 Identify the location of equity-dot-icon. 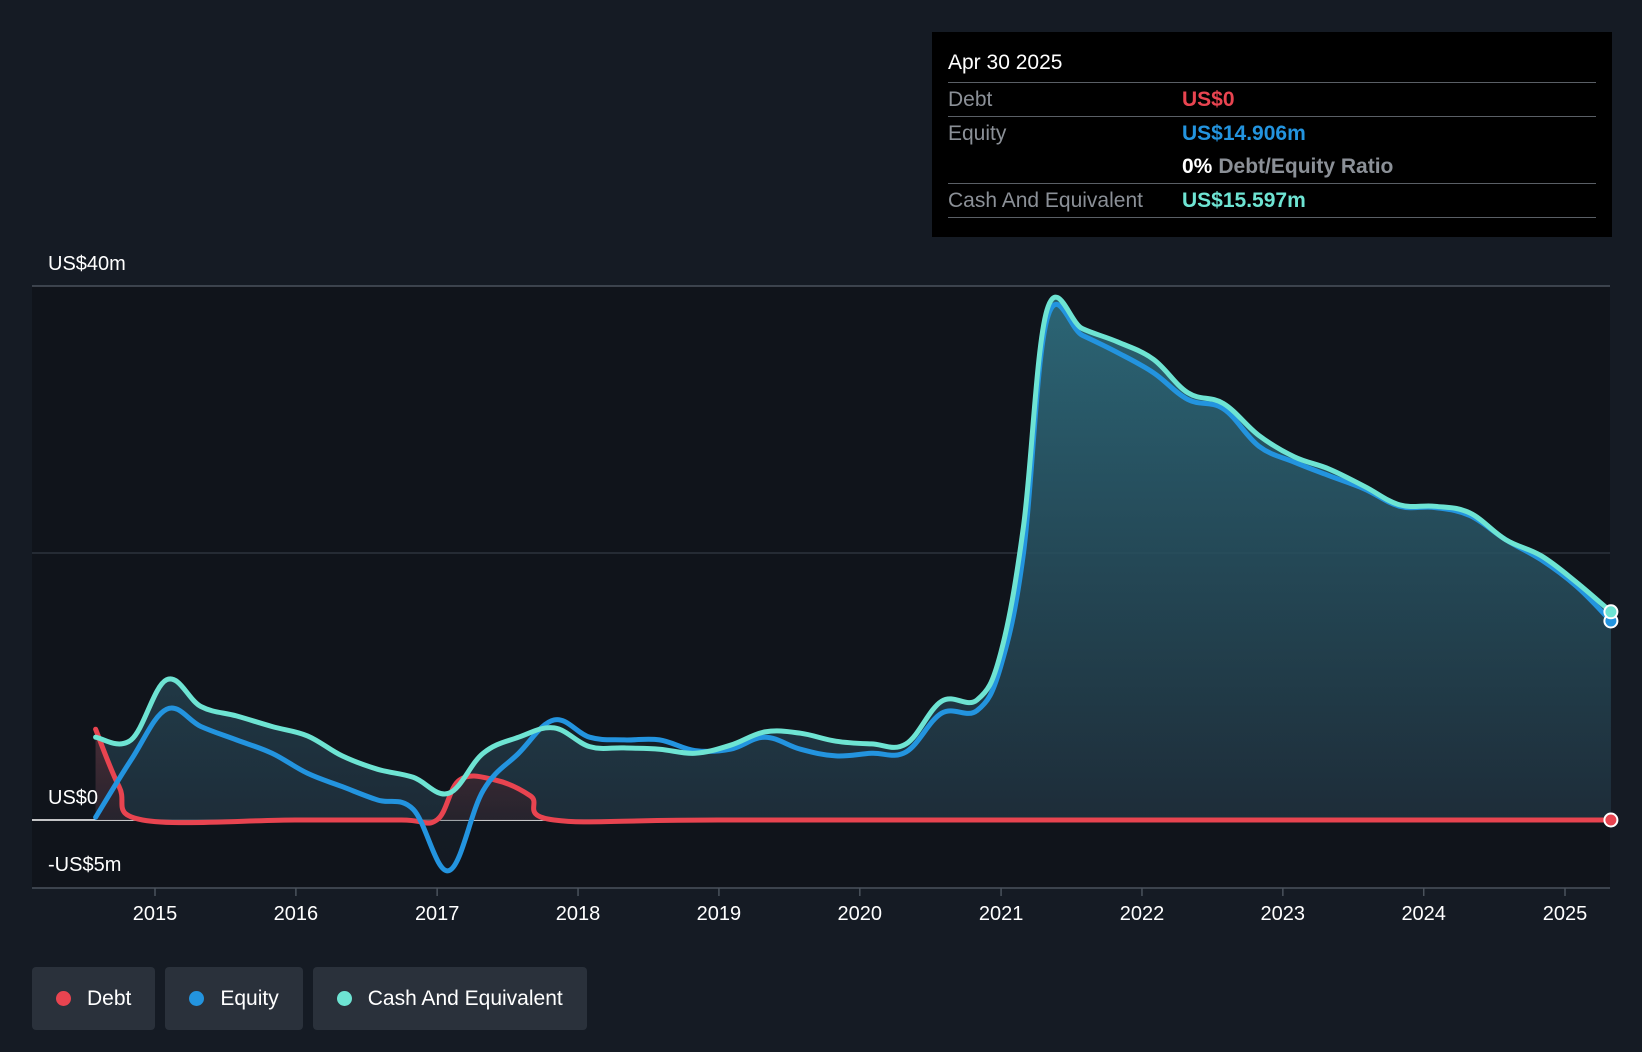
(197, 998).